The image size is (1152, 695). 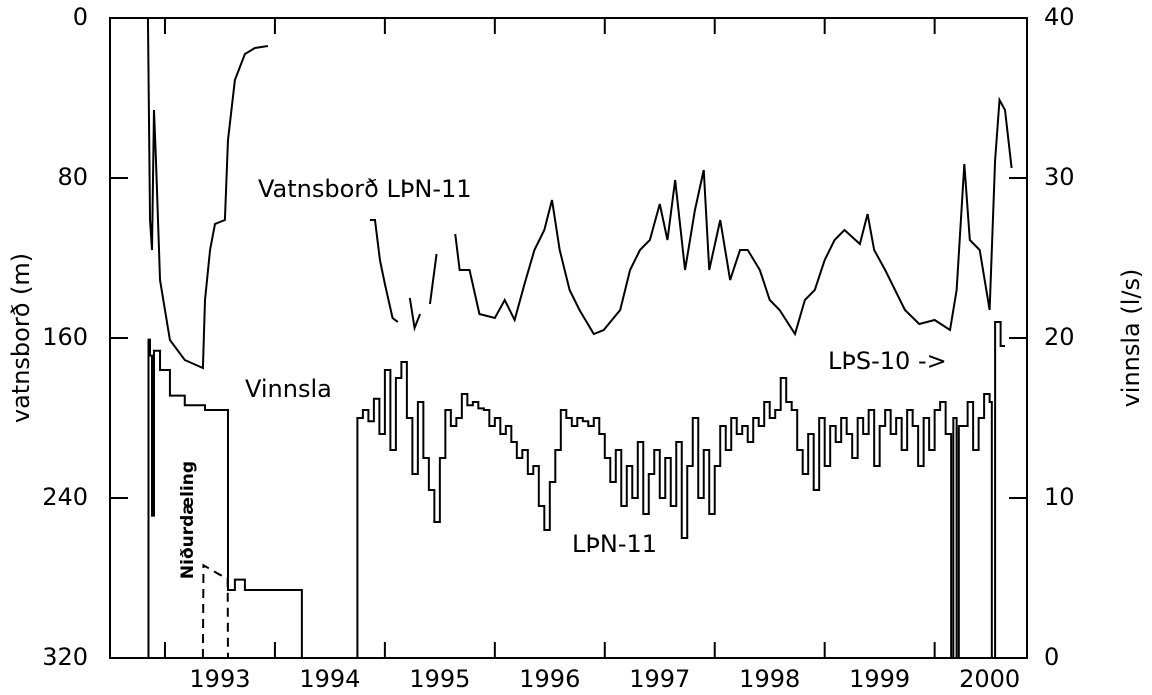 What do you see at coordinates (887, 361) in the screenshot?
I see `annotation: LÞS-10 ->` at bounding box center [887, 361].